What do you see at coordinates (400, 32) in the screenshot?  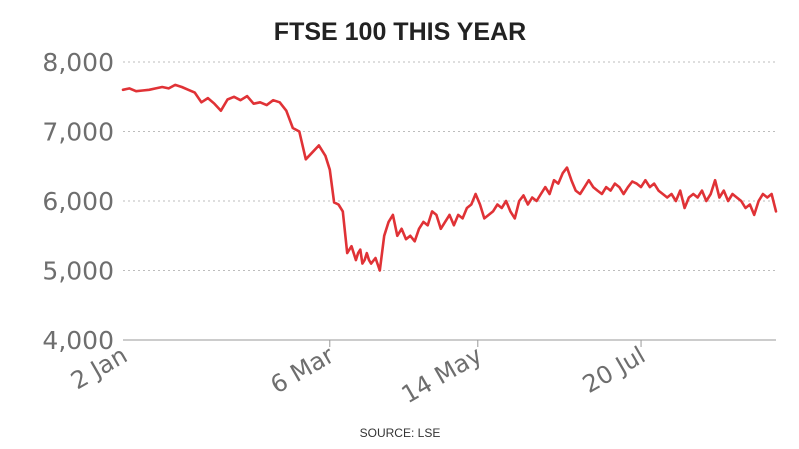 I see `chart-title: FTSE 100 THIS YEAR` at bounding box center [400, 32].